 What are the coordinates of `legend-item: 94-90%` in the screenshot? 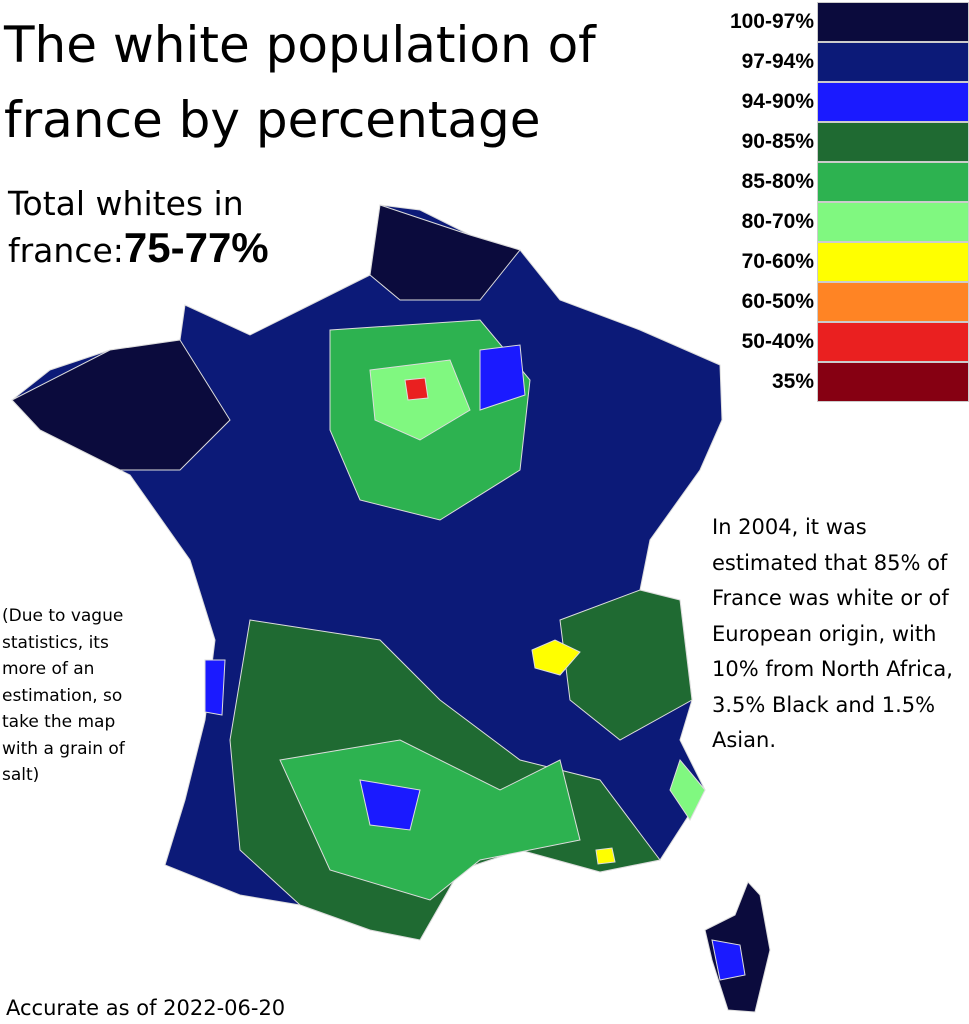 It's located at (829, 102).